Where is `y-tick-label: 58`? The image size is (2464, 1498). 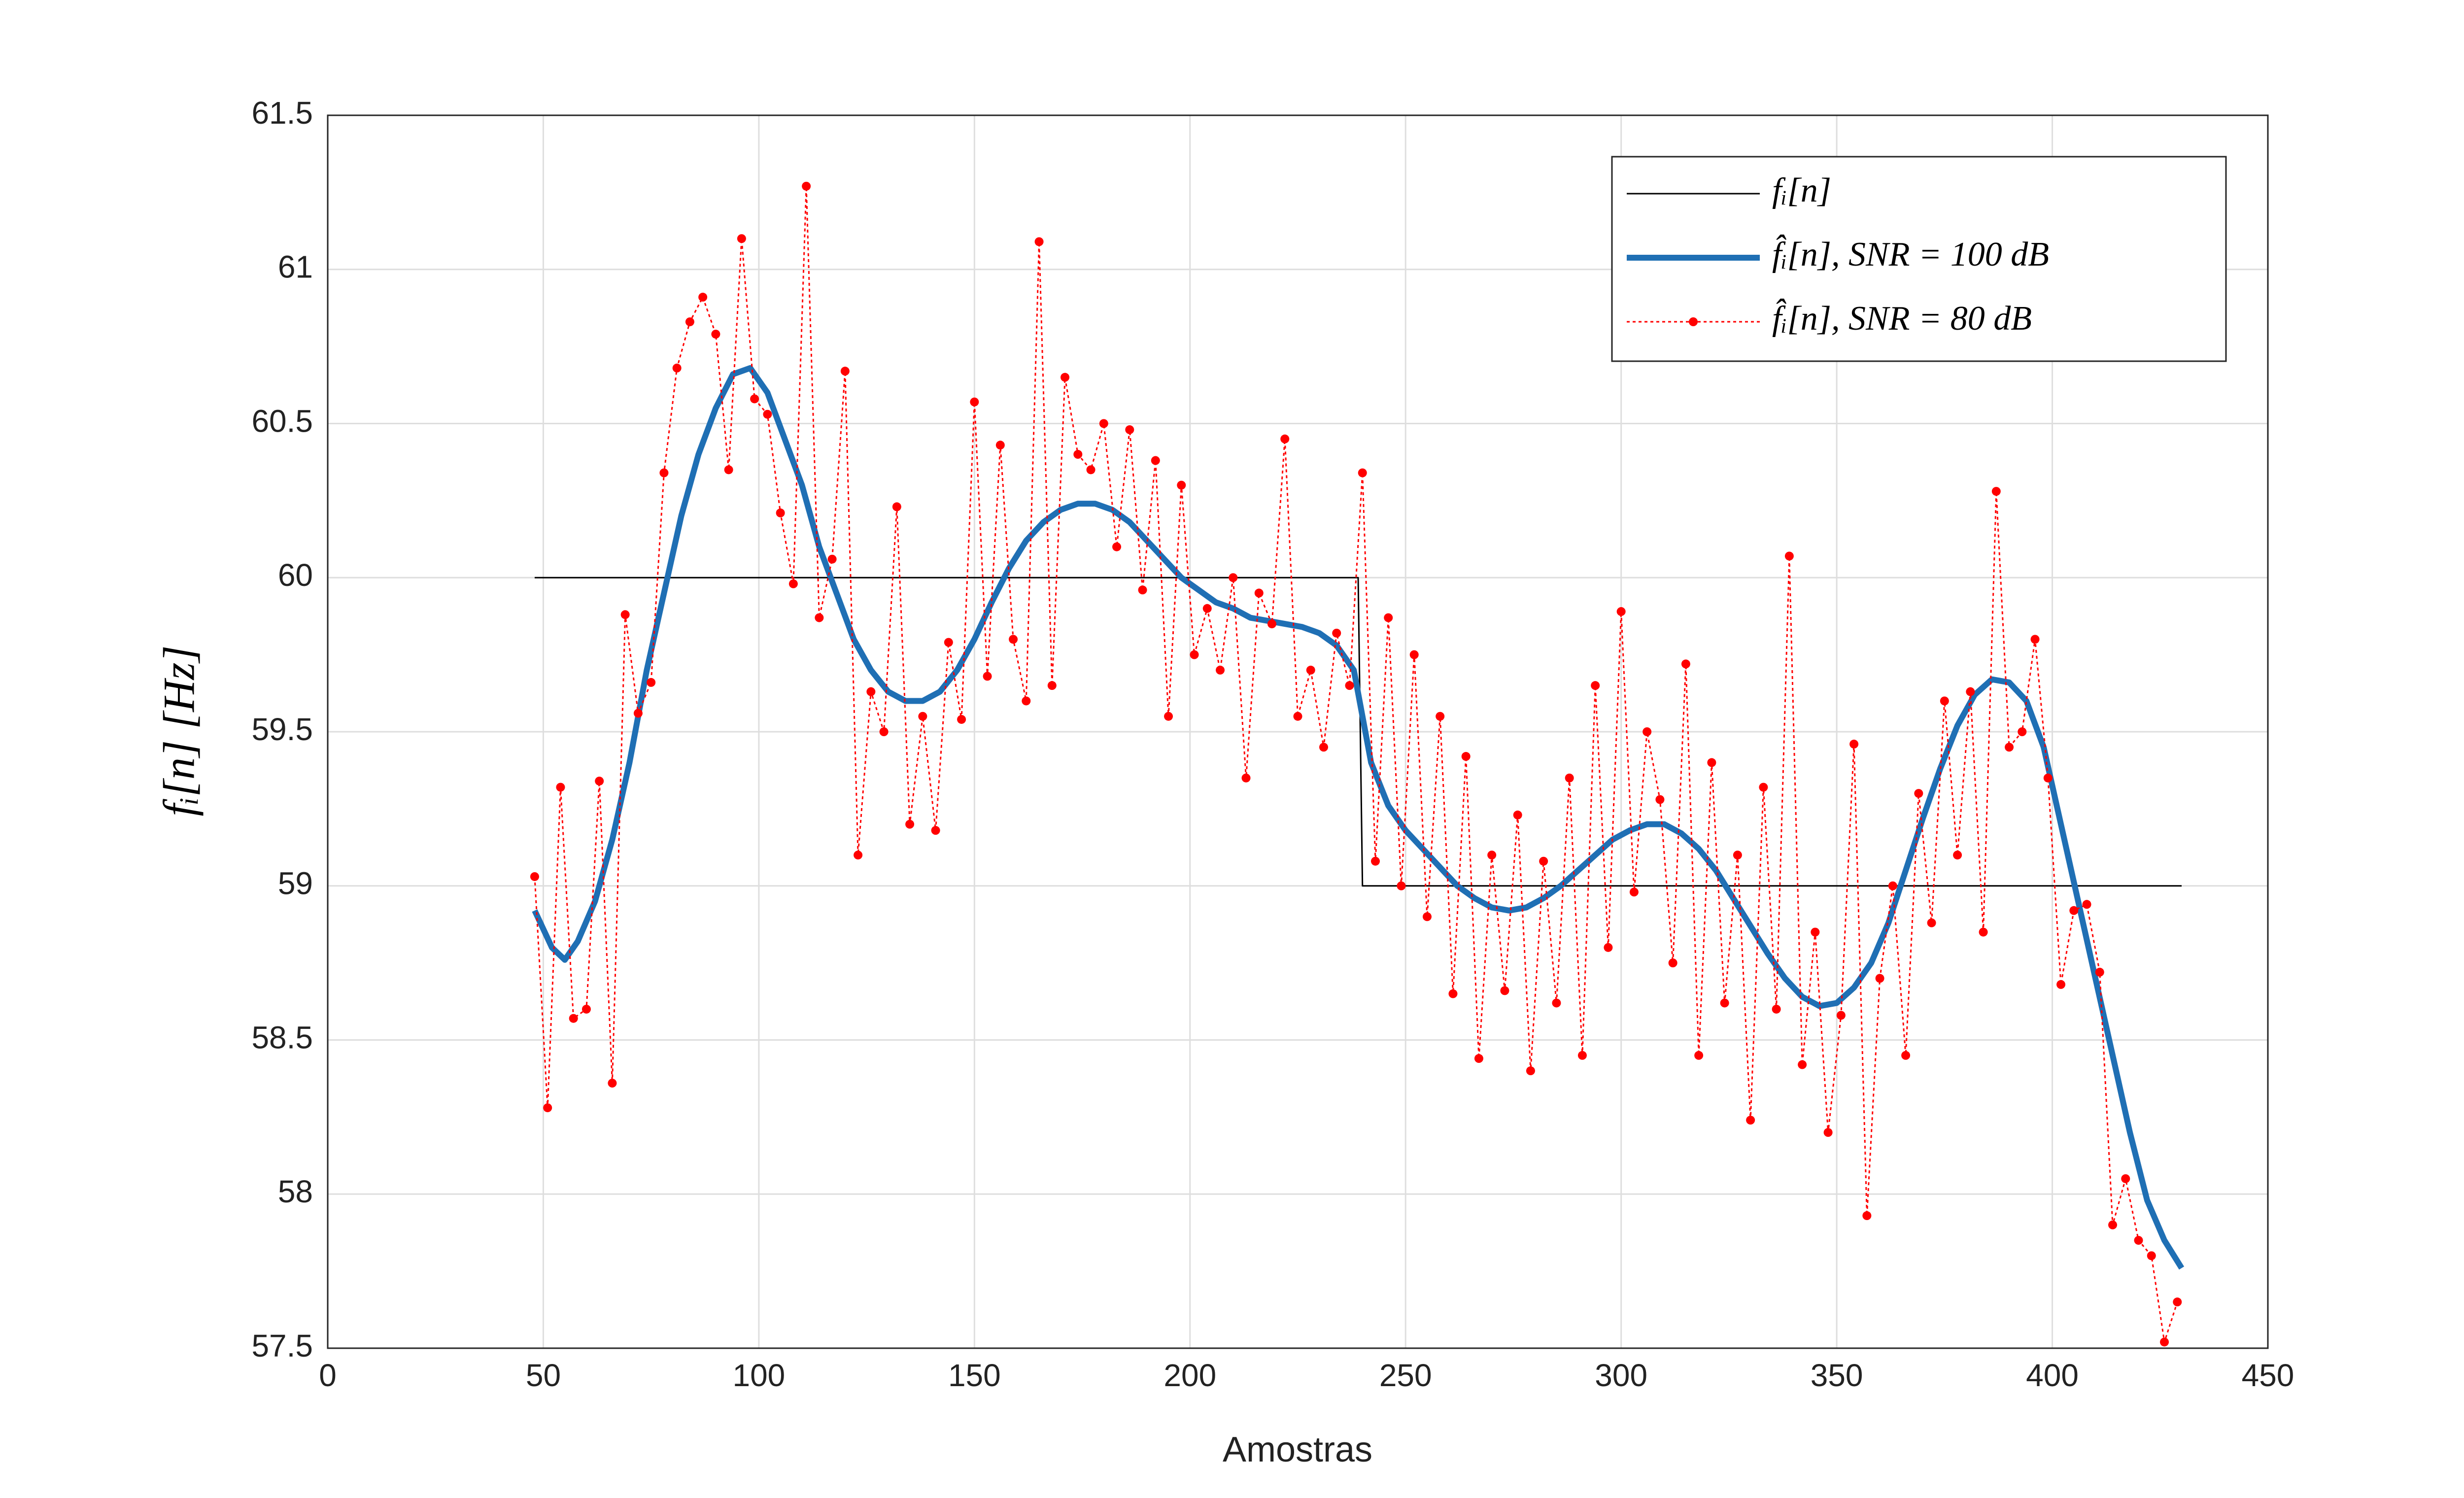 y-tick-label: 58 is located at coordinates (295, 1191).